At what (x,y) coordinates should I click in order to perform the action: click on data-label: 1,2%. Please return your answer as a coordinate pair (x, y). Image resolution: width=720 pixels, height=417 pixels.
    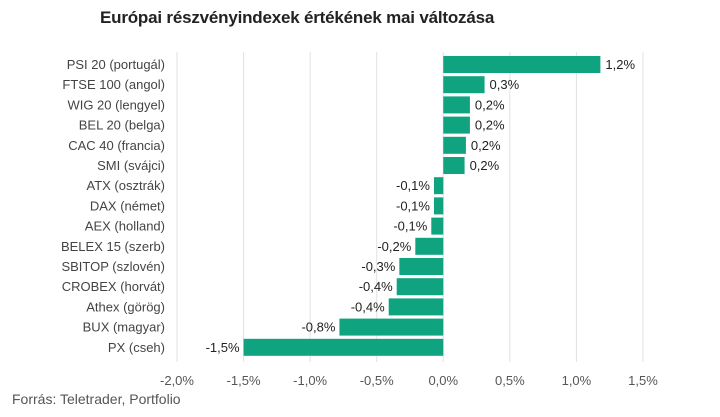
    Looking at the image, I should click on (620, 64).